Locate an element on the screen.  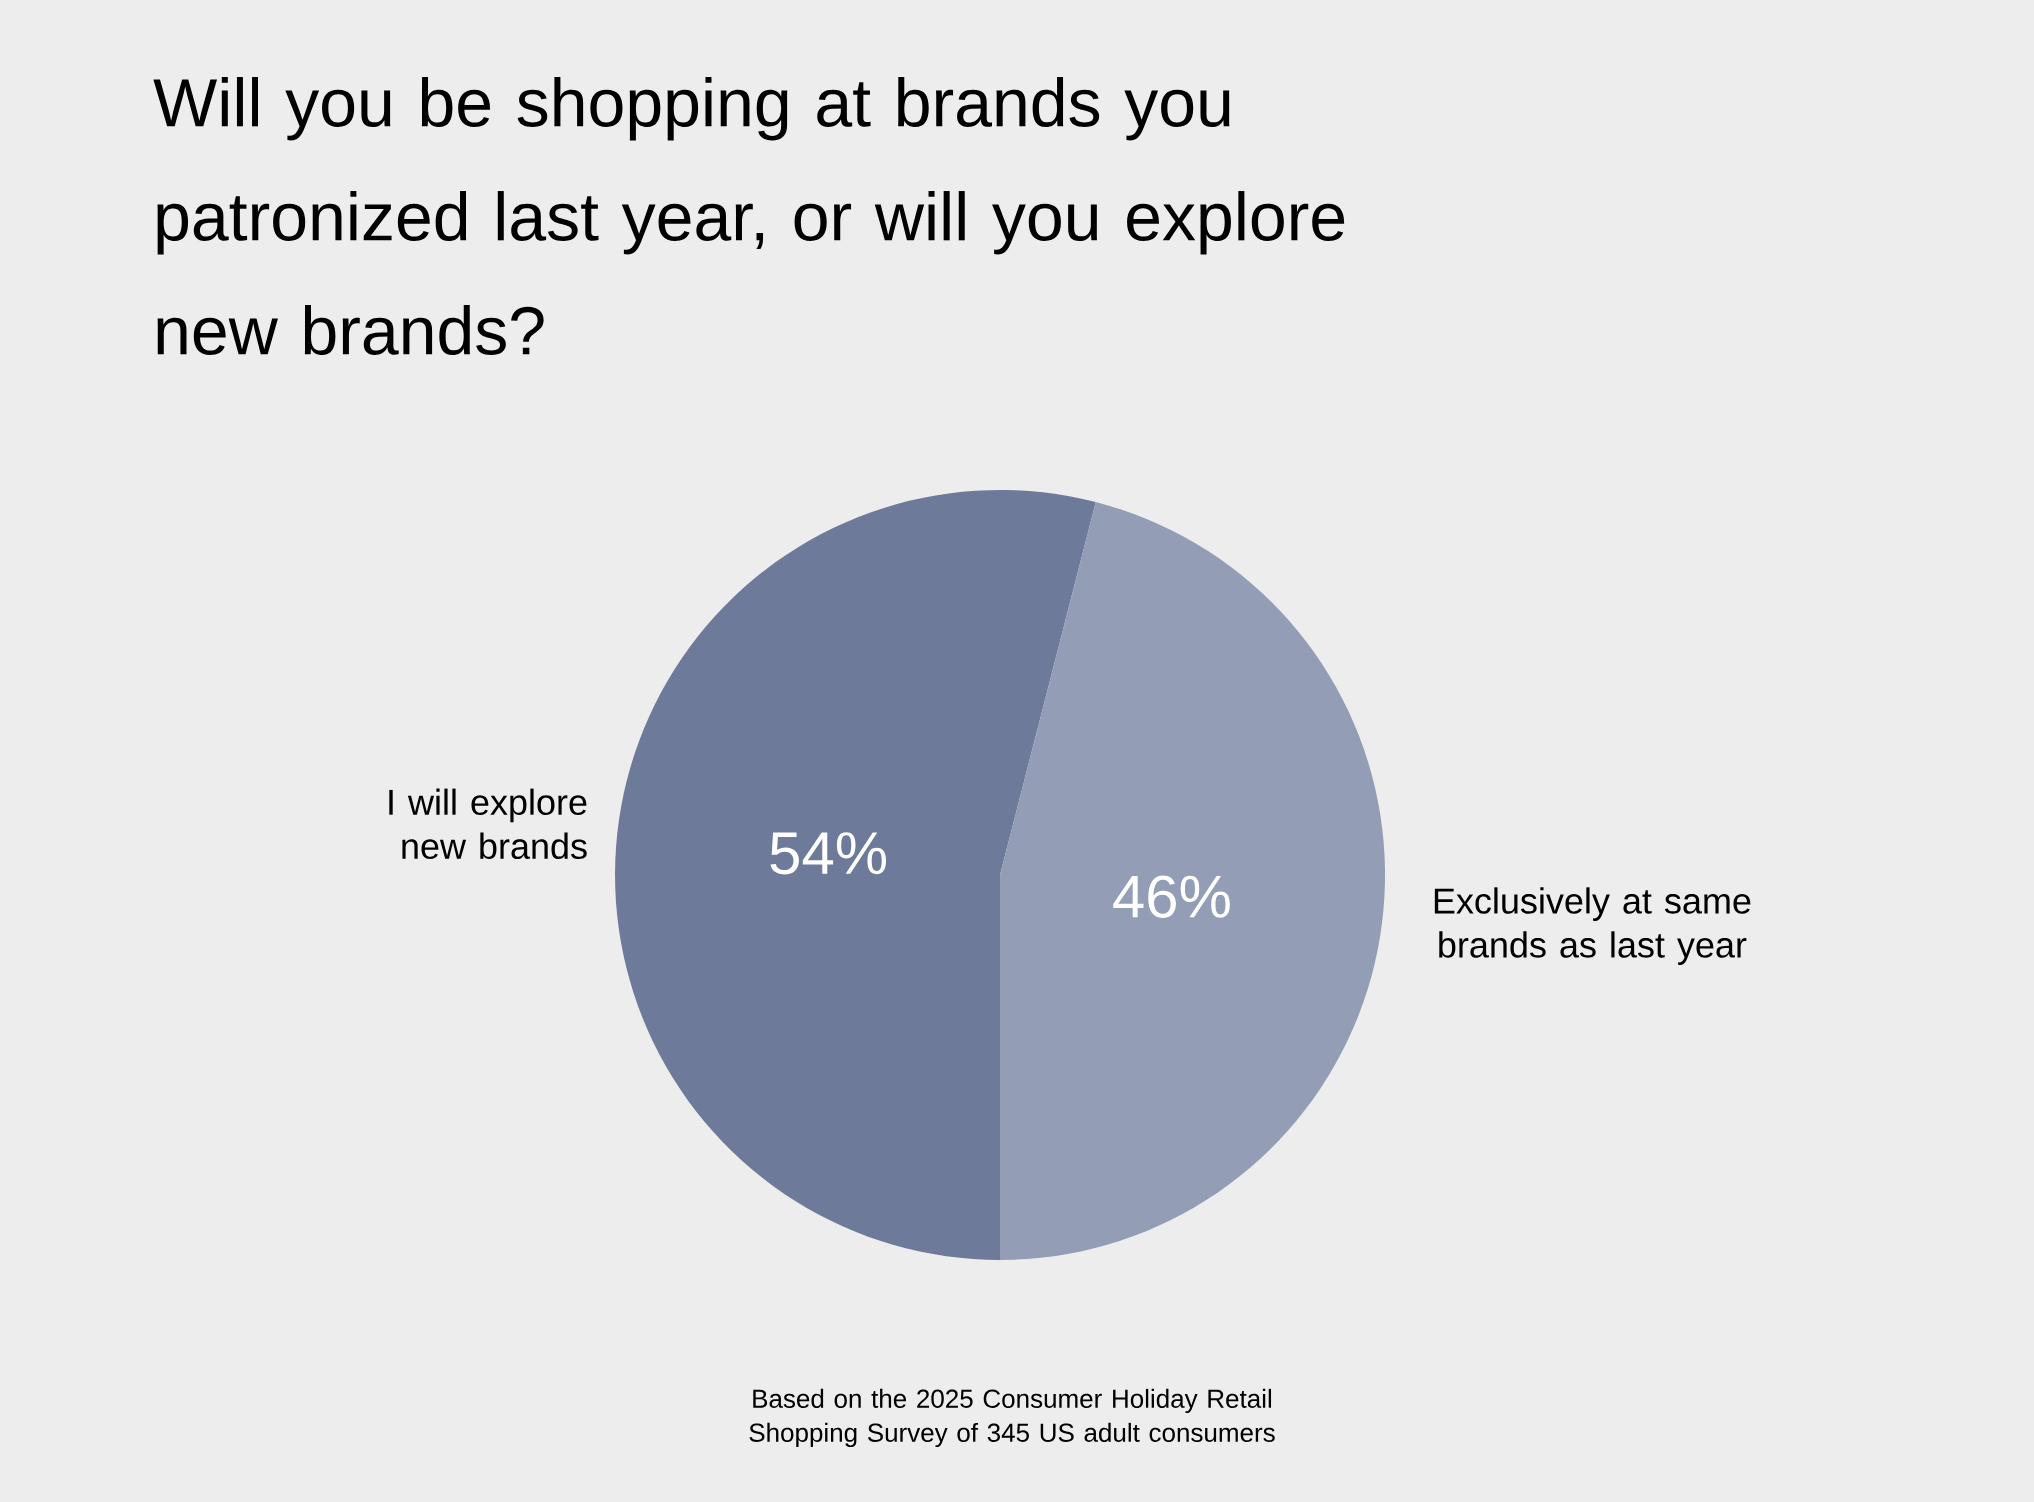
chart-title: Will you be shopping at brands you patronized last year, or will you explore new brands? is located at coordinates (749, 216).